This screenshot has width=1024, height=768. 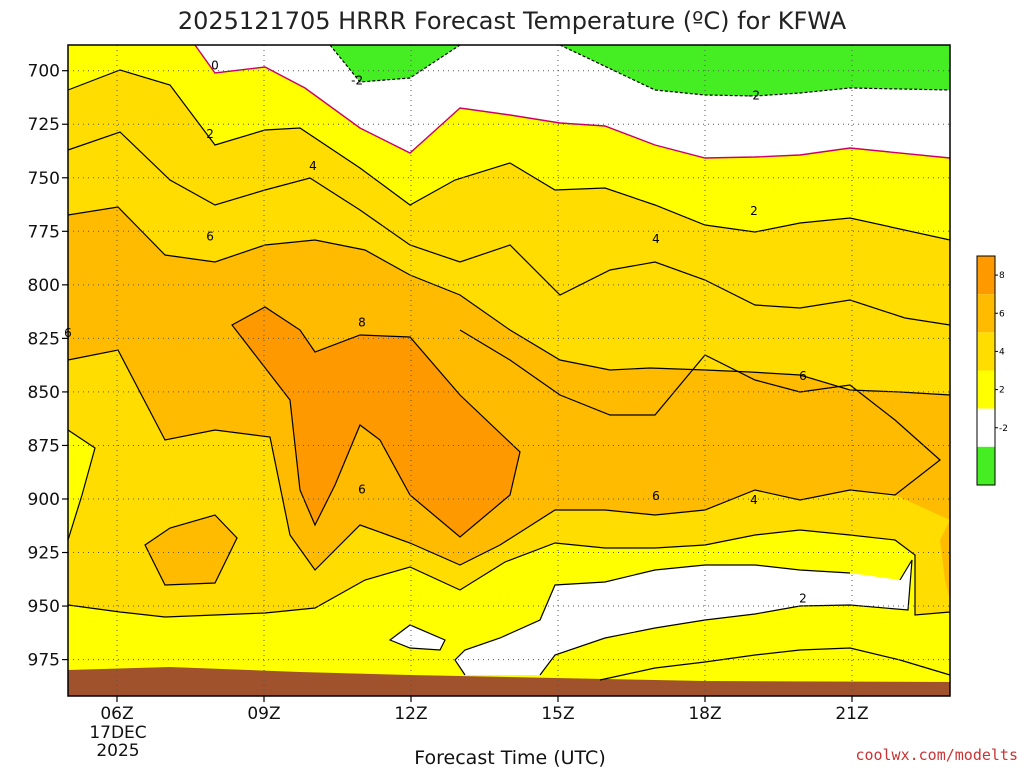 I want to click on contour-2-bottom, so click(x=775, y=664).